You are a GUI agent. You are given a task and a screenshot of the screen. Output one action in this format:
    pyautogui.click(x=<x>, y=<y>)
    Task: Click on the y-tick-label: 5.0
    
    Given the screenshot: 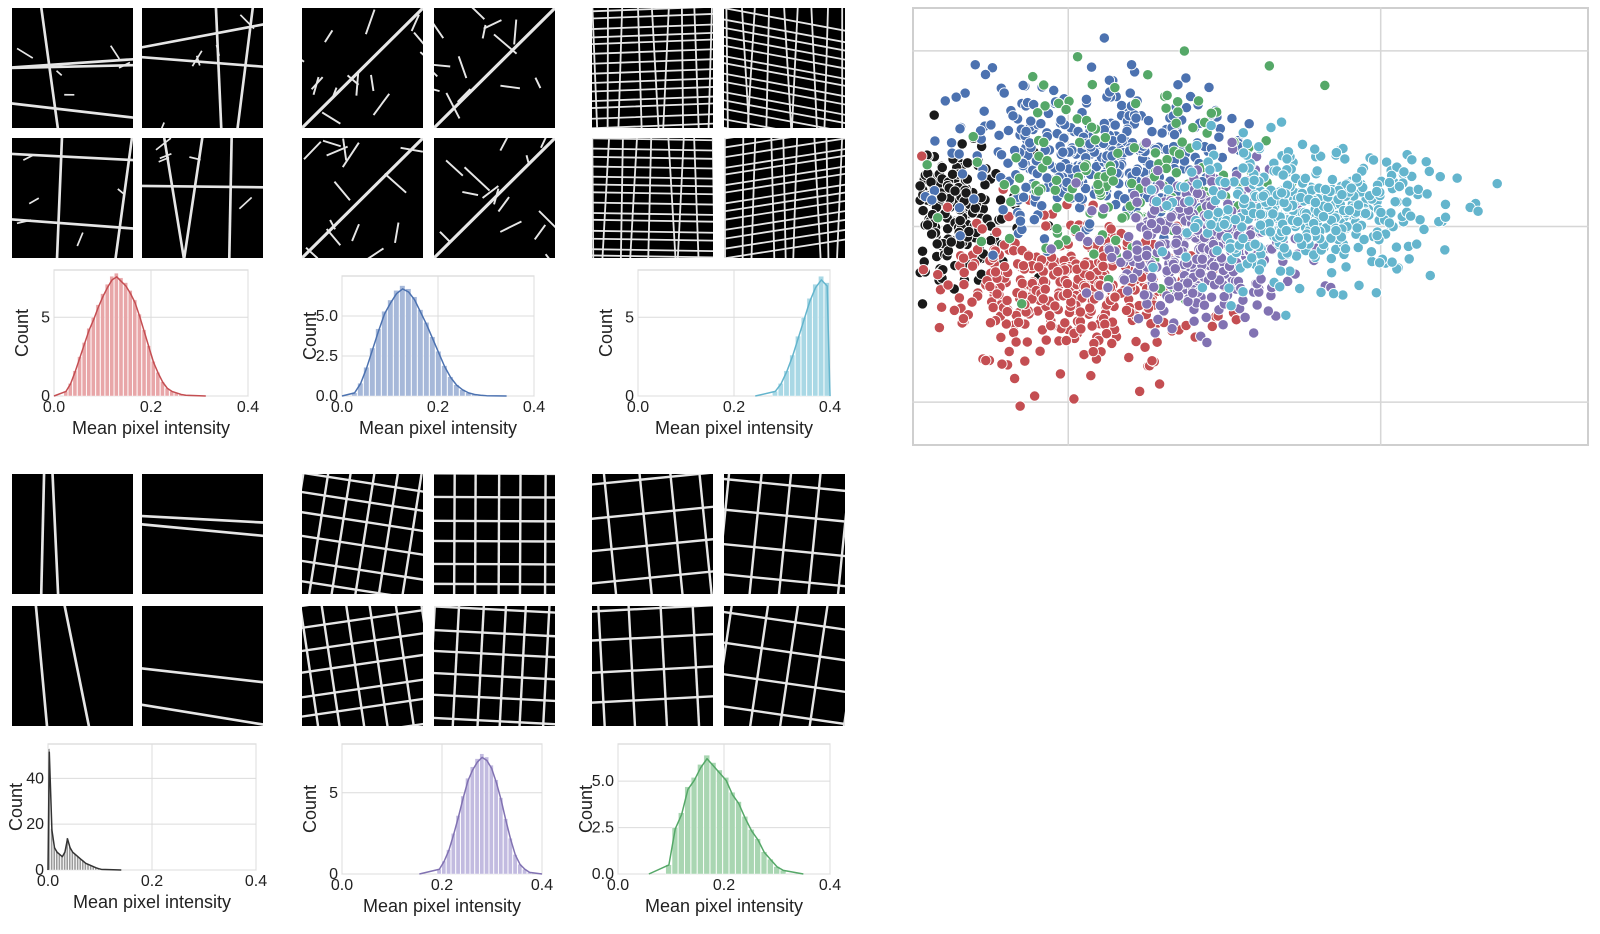 What is the action you would take?
    pyautogui.click(x=327, y=316)
    